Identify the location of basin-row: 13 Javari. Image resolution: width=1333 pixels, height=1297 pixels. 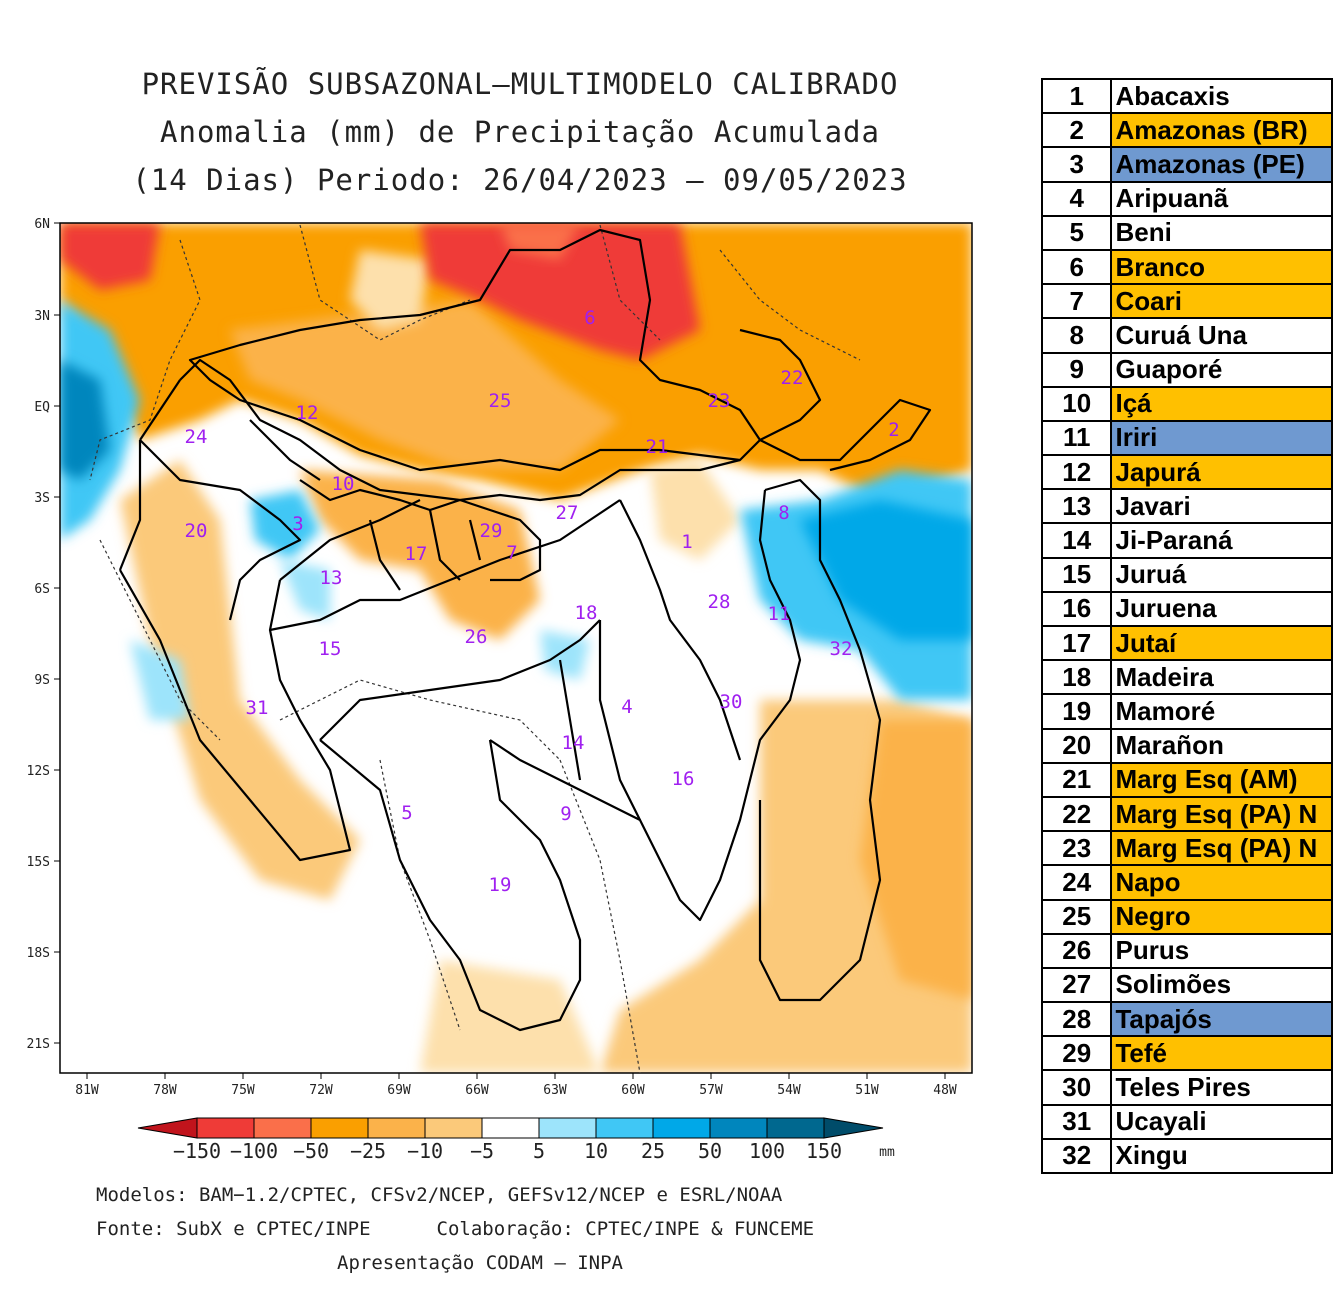
(1186, 506).